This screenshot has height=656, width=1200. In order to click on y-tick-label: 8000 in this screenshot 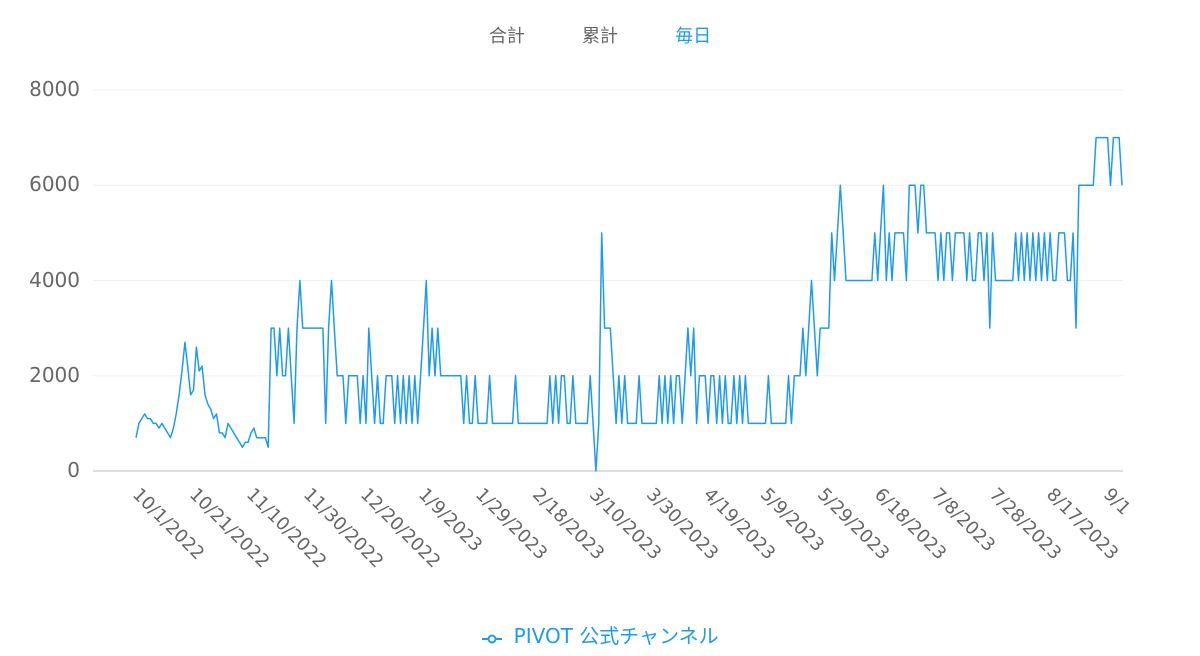, I will do `click(54, 89)`.